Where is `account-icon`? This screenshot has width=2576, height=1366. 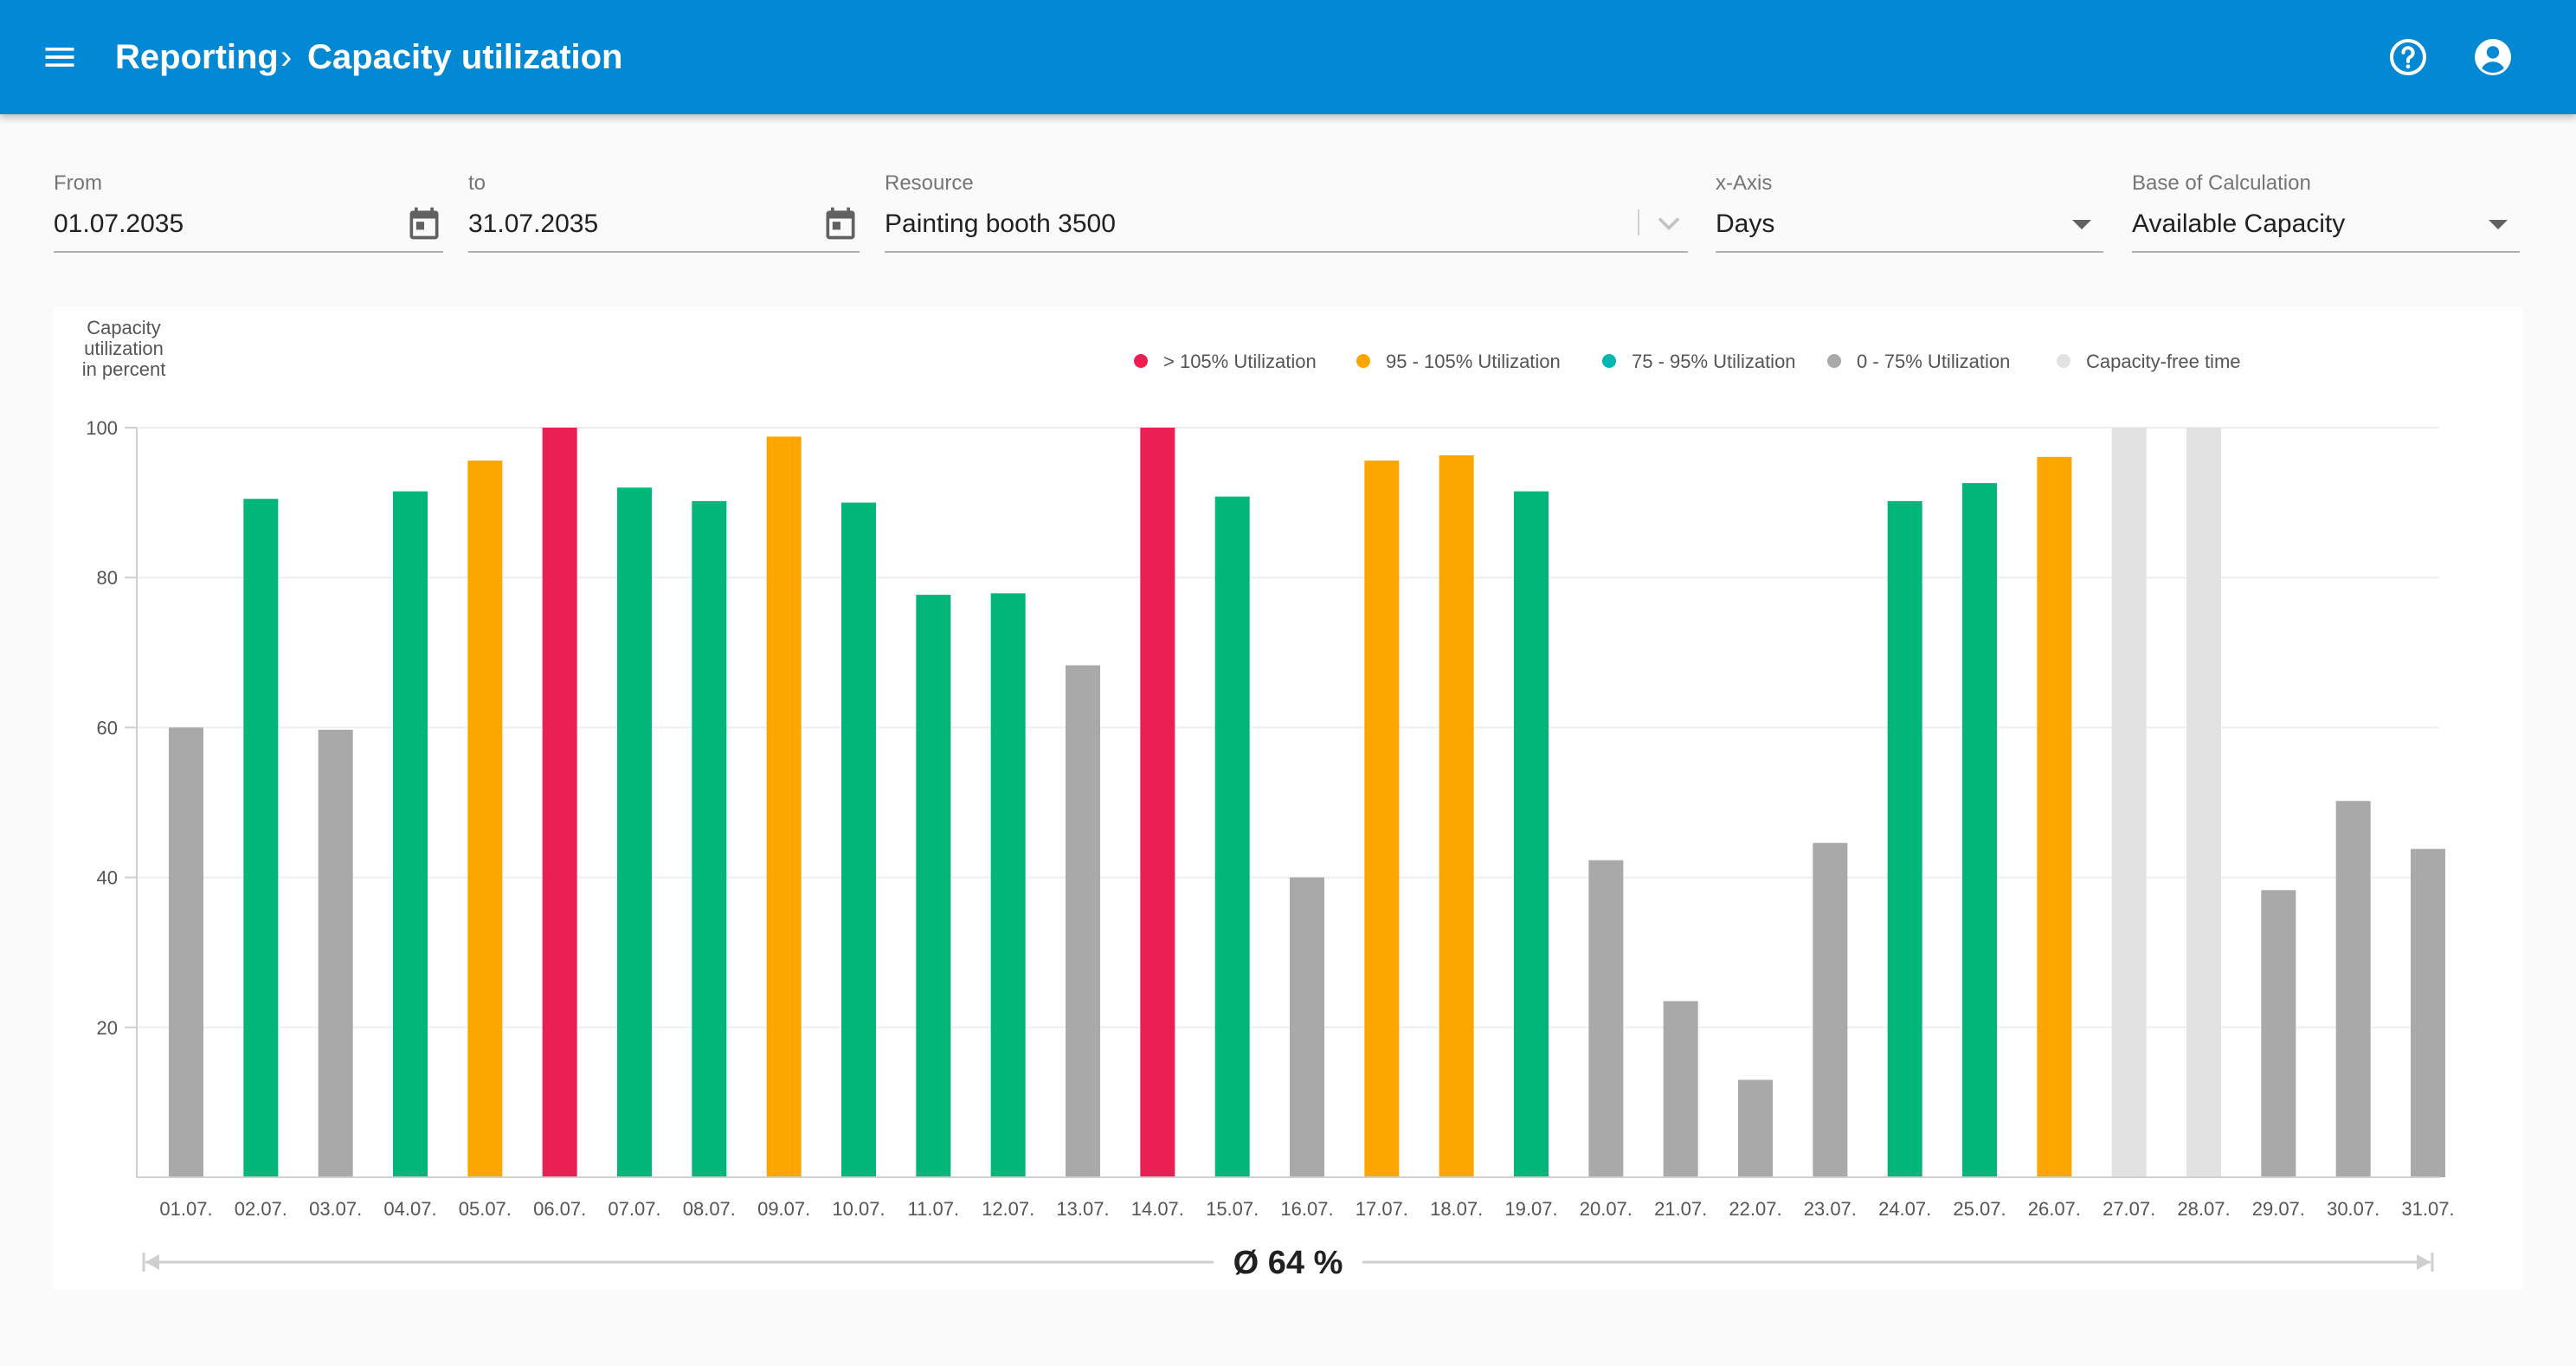
account-icon is located at coordinates (2493, 57).